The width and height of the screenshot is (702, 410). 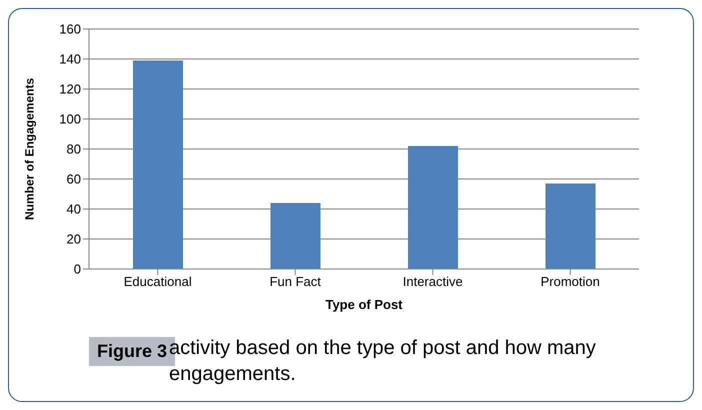 What do you see at coordinates (73, 179) in the screenshot?
I see `y-tick-label: 60` at bounding box center [73, 179].